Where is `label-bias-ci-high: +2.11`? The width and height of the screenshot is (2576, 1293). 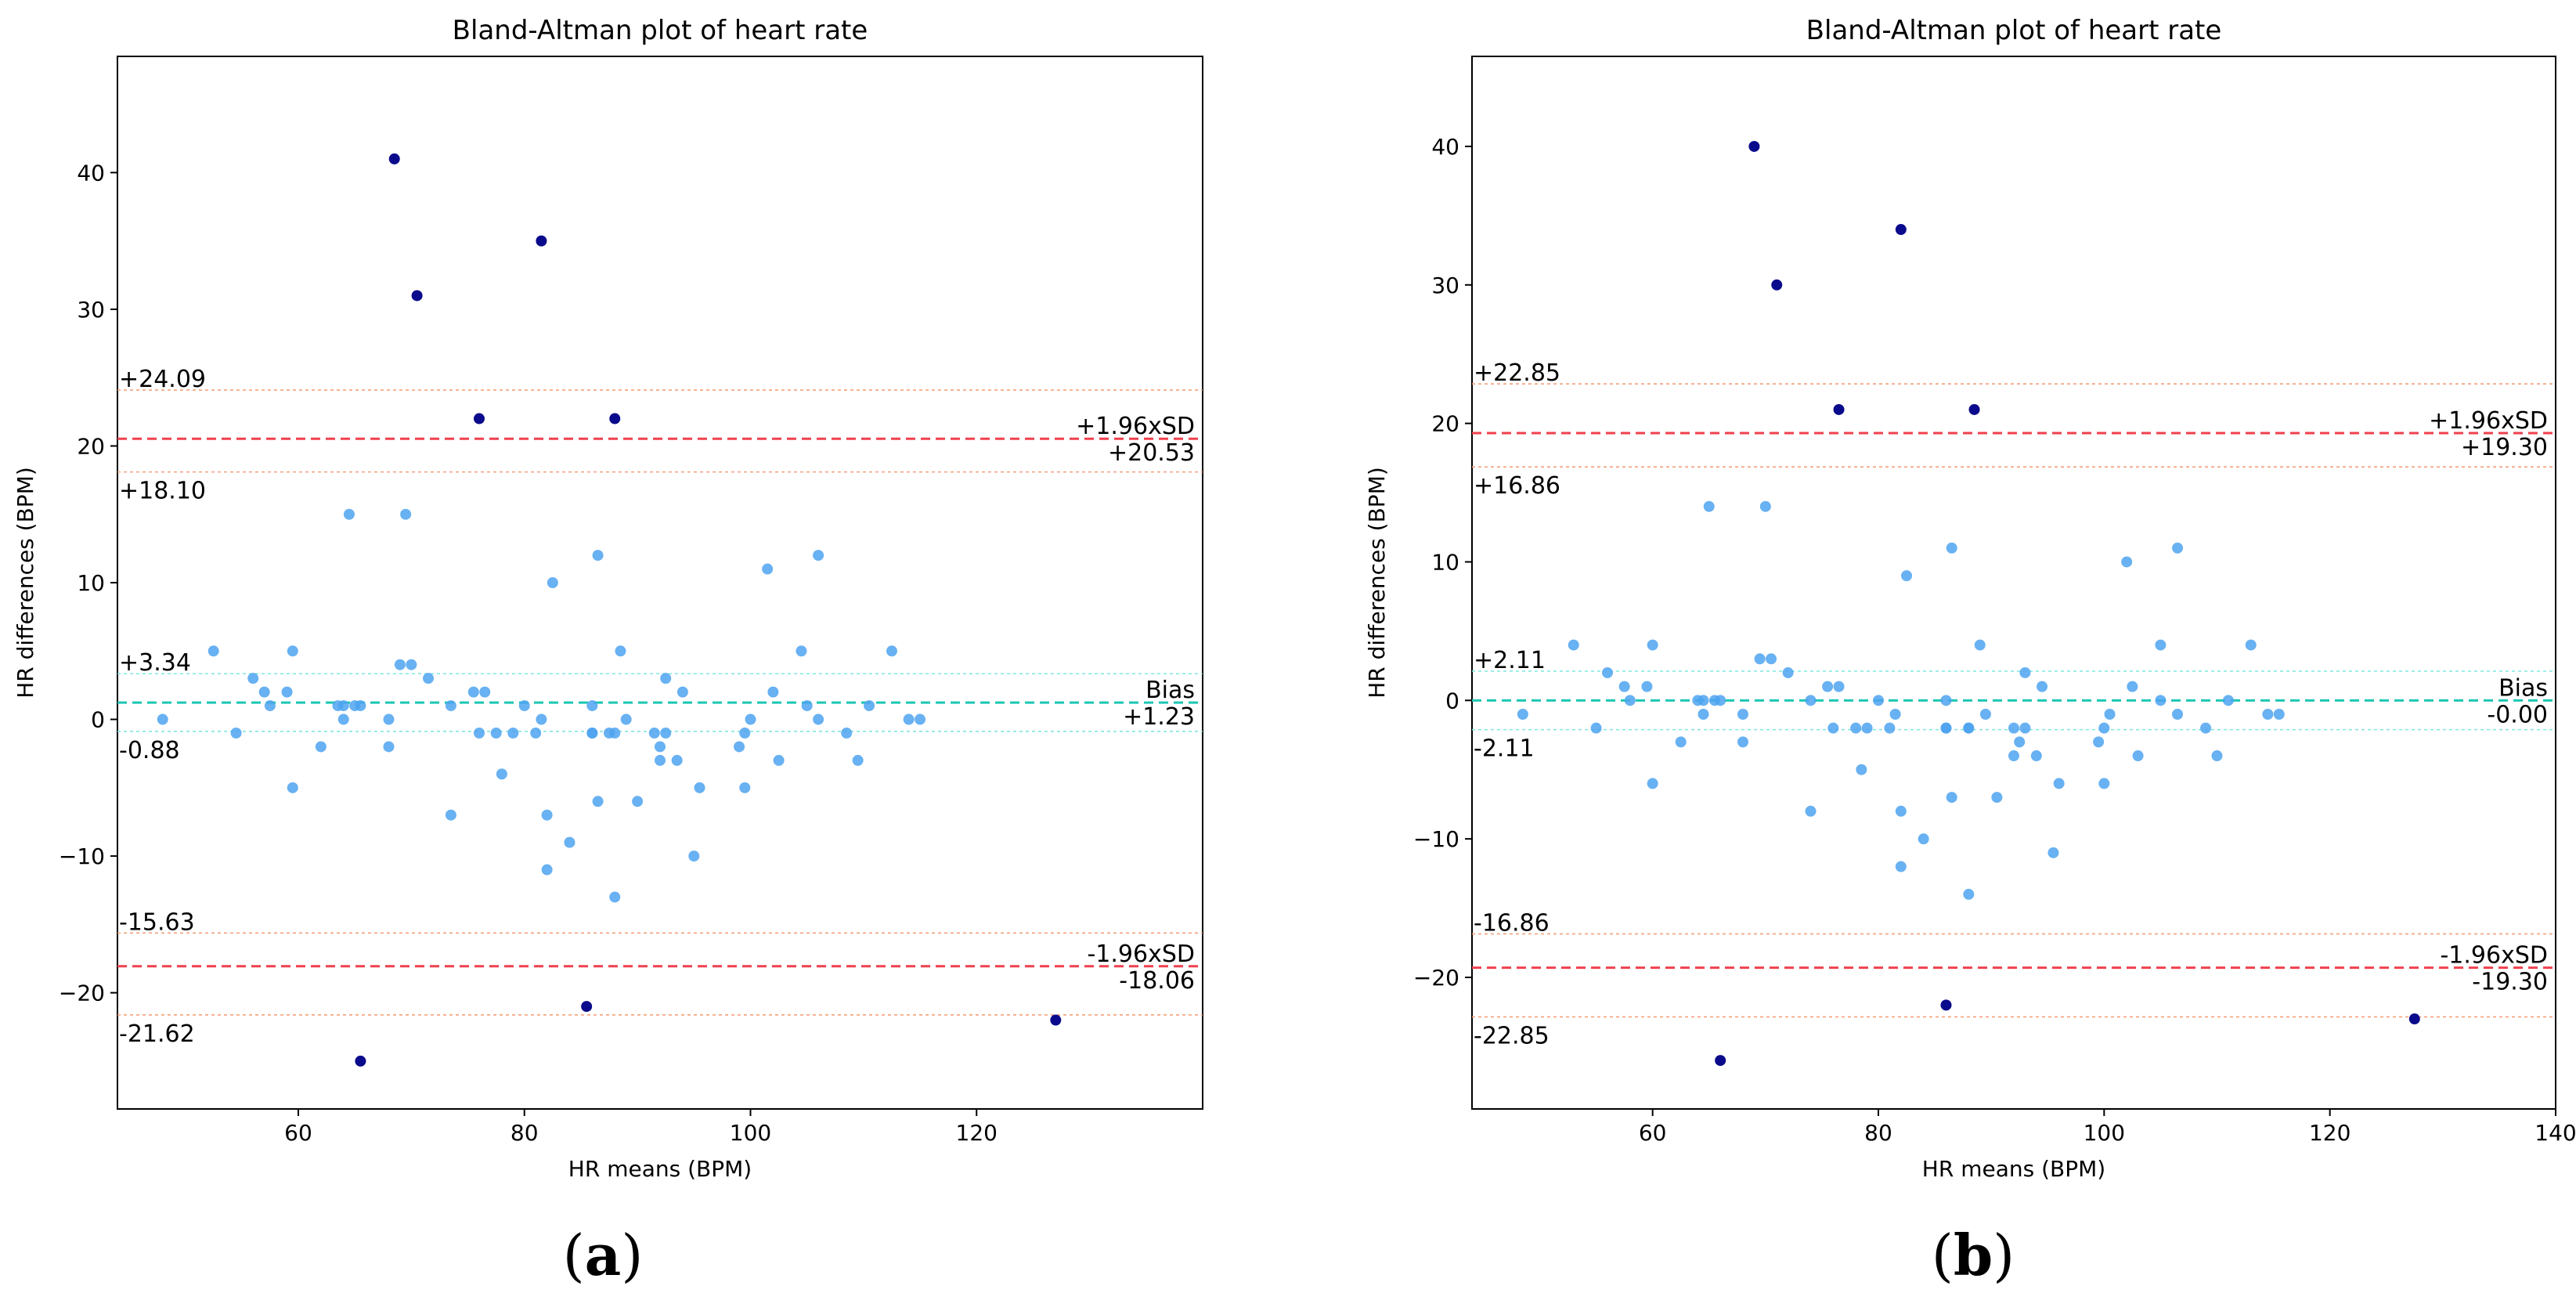 label-bias-ci-high: +2.11 is located at coordinates (1510, 660).